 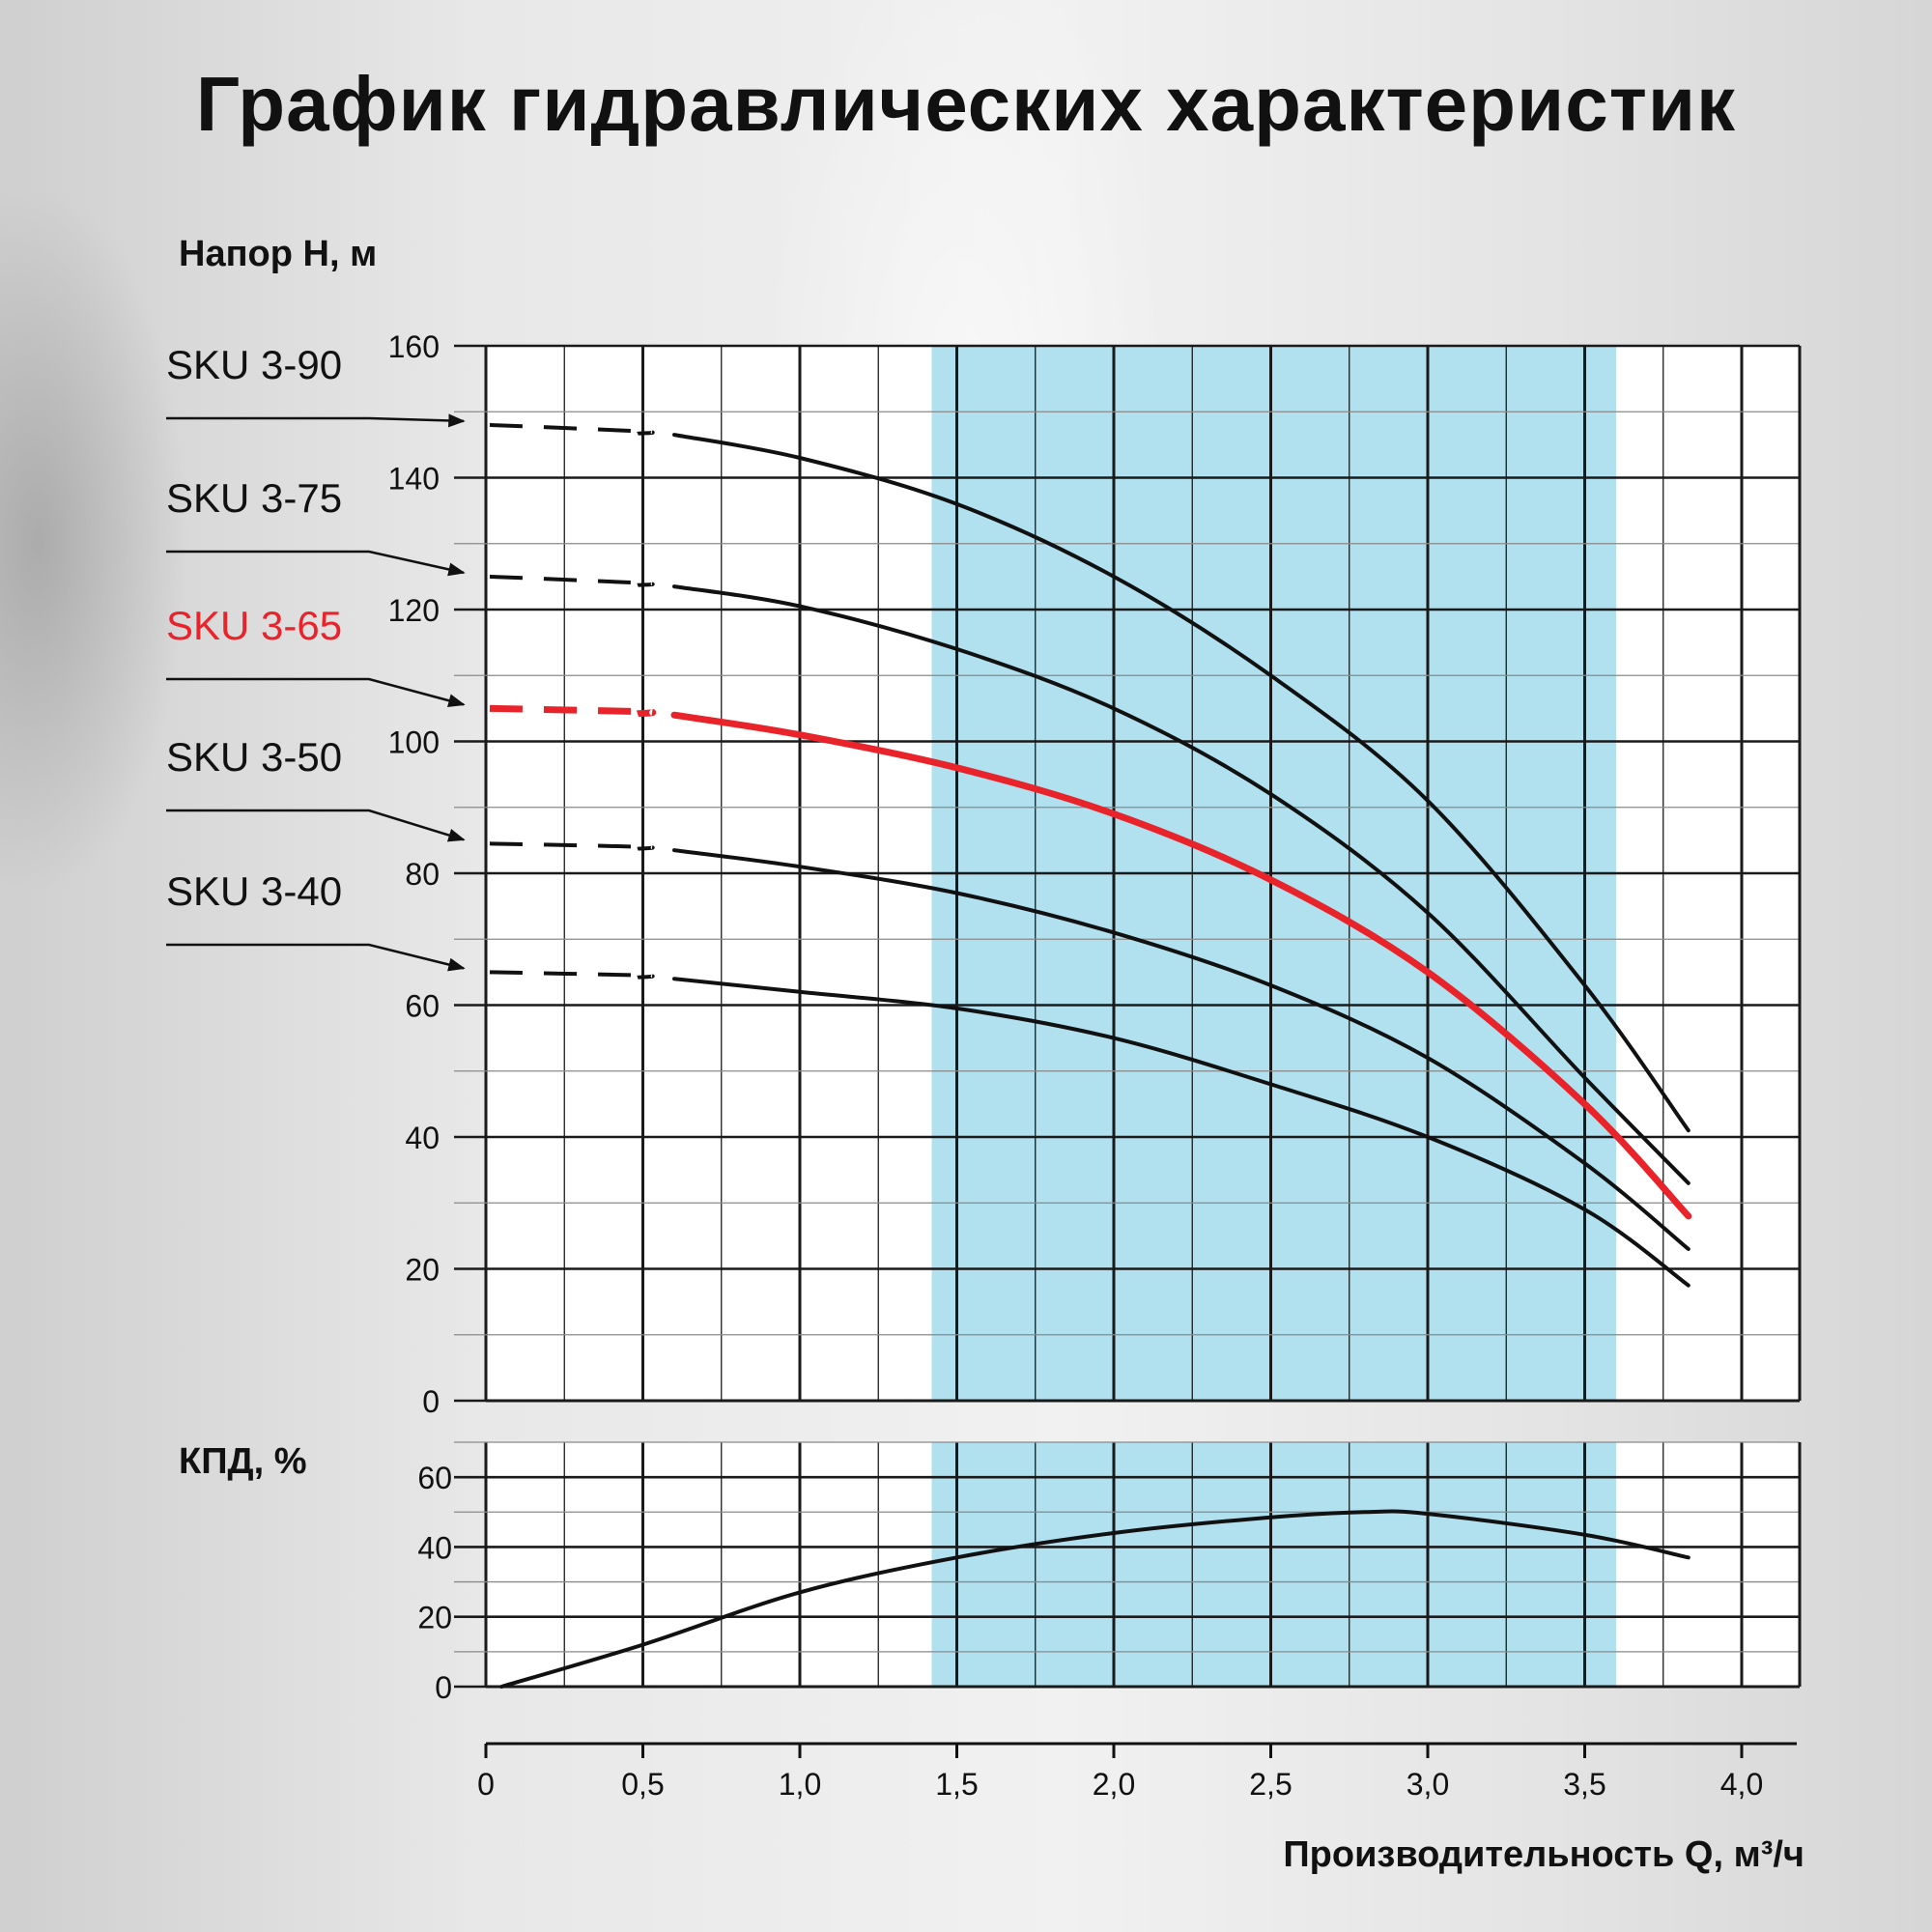 What do you see at coordinates (414, 610) in the screenshot?
I see `head-y-tick-label: 120` at bounding box center [414, 610].